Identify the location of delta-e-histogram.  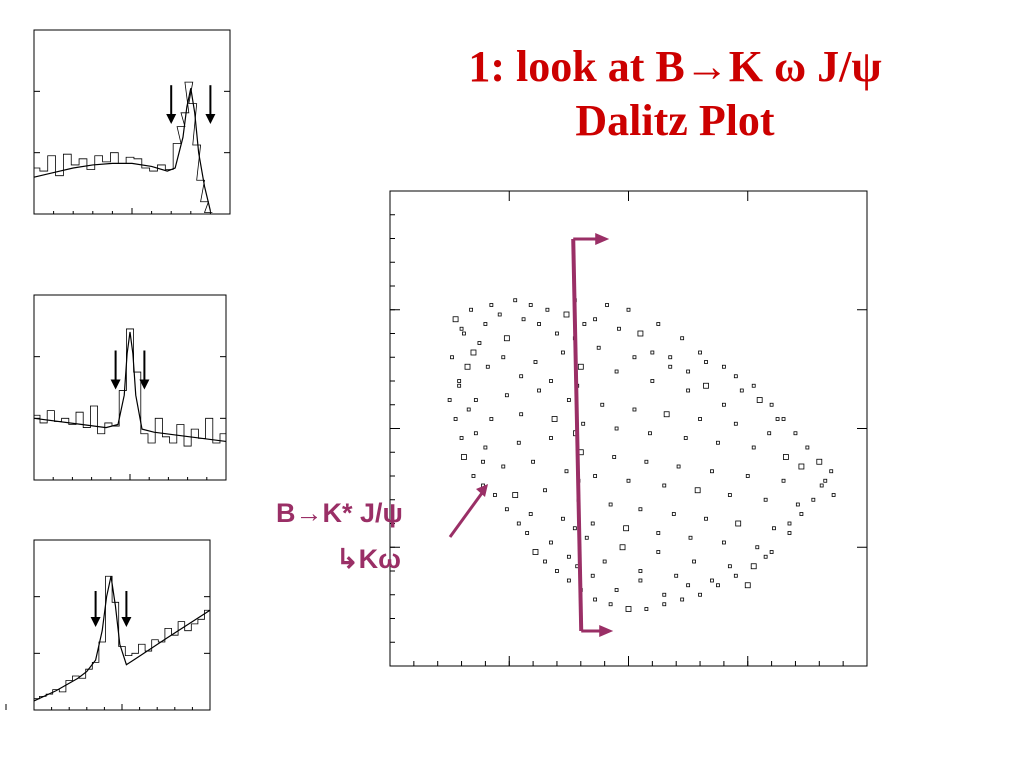
(130, 387).